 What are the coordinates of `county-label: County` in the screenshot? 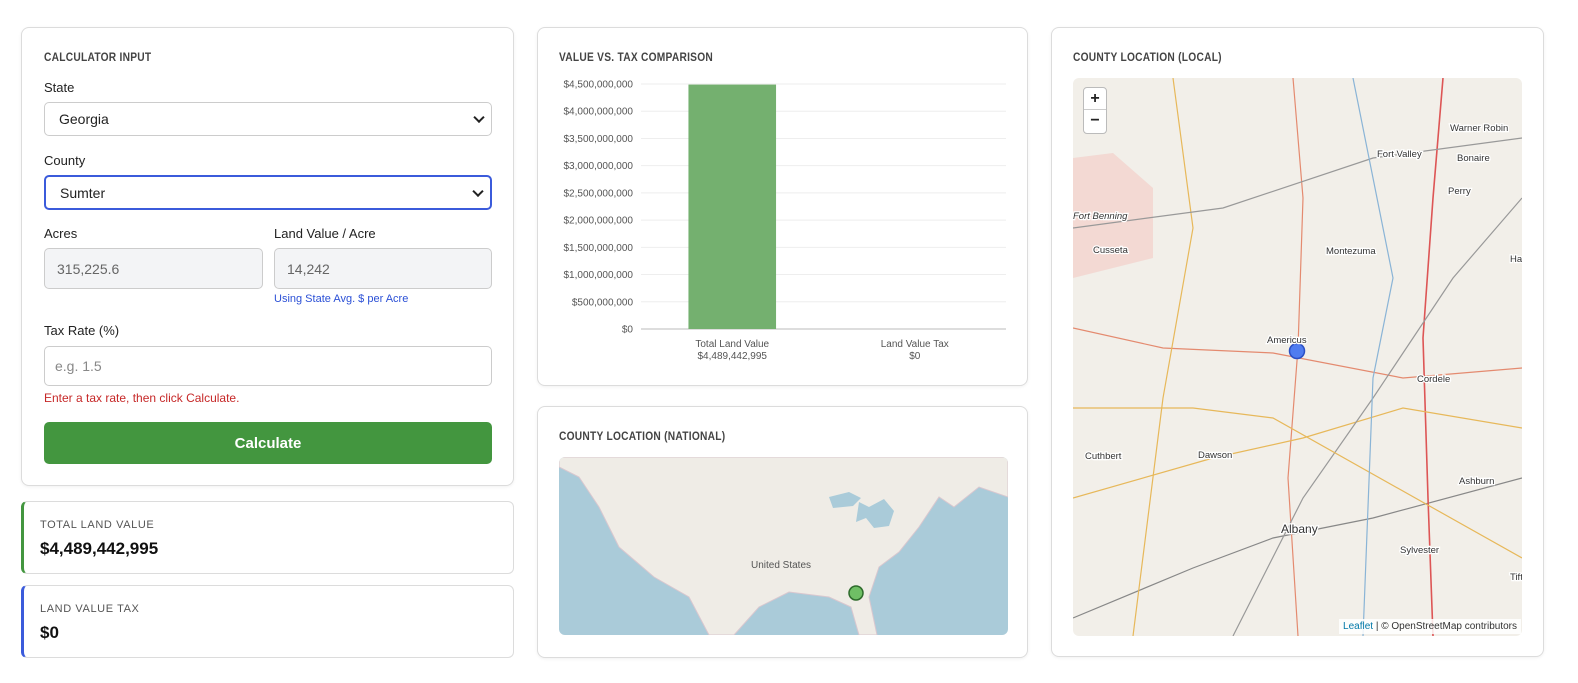 It's located at (65, 160).